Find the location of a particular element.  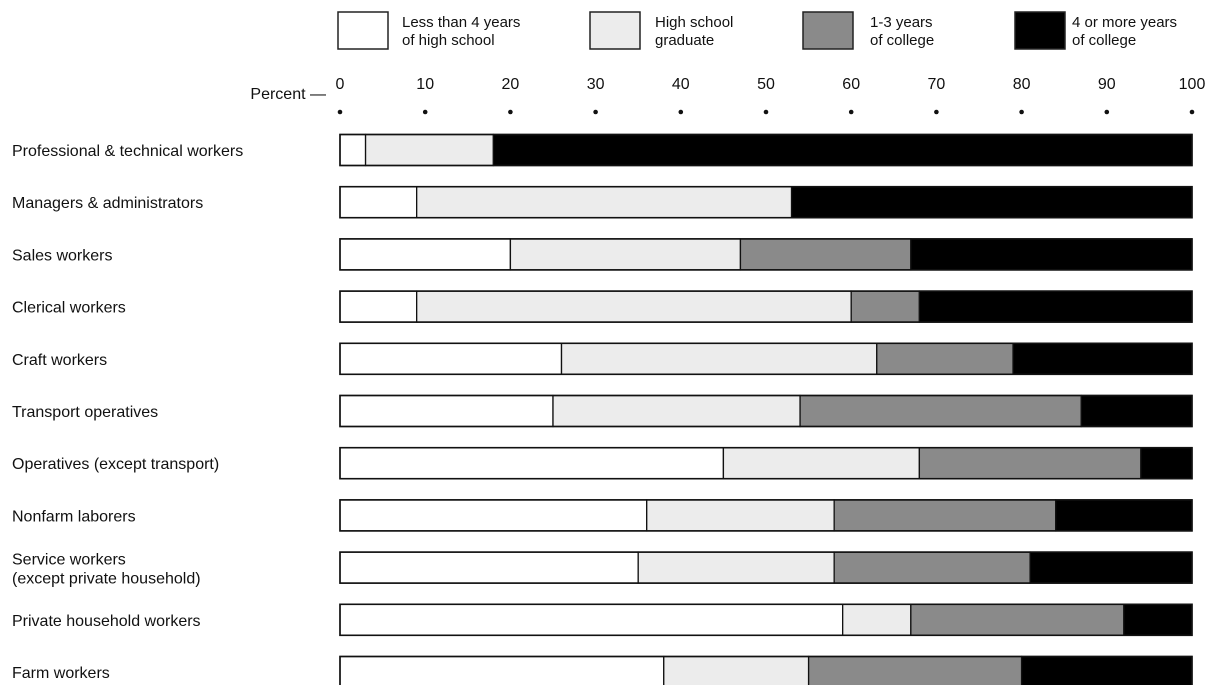

tick-label: 70 is located at coordinates (937, 84).